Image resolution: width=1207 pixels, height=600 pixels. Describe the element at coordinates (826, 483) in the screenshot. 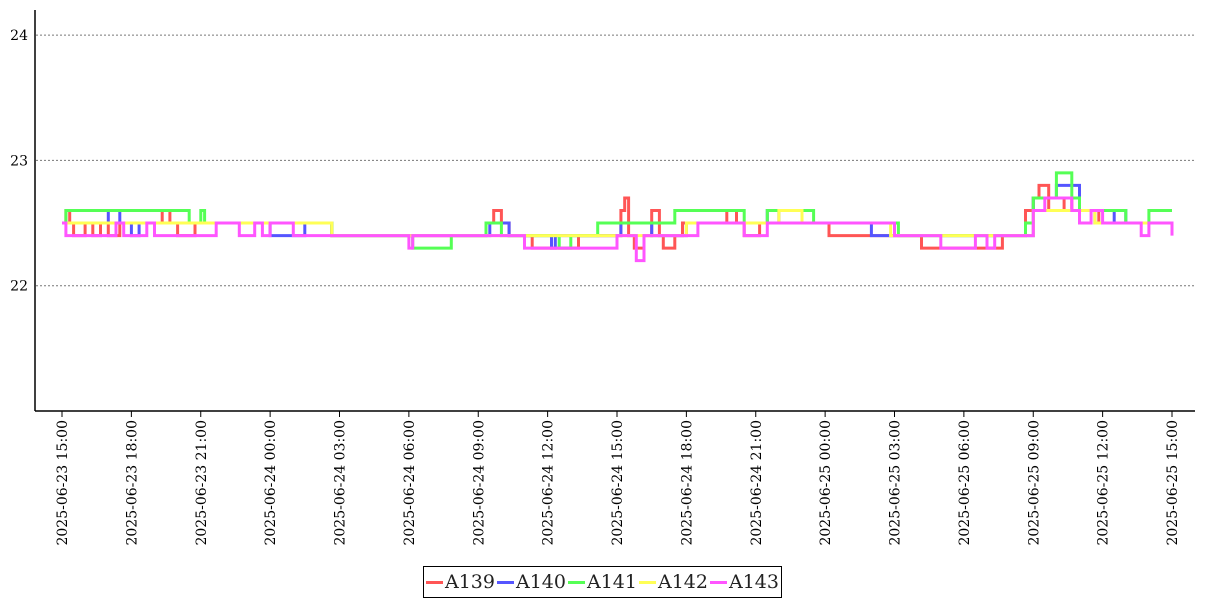

I see `x-tick-label: 2025-06-25 00:00` at that location.